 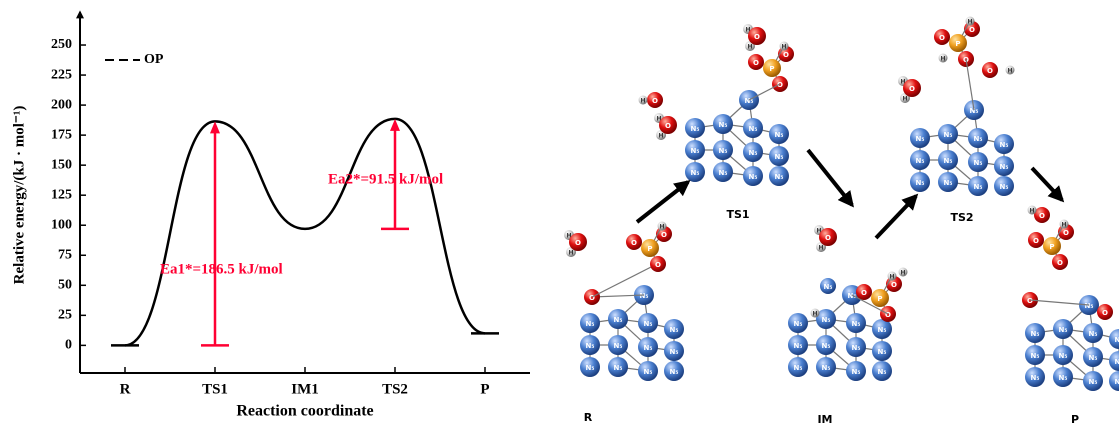 What do you see at coordinates (61, 104) in the screenshot?
I see `y-tick-label: 200` at bounding box center [61, 104].